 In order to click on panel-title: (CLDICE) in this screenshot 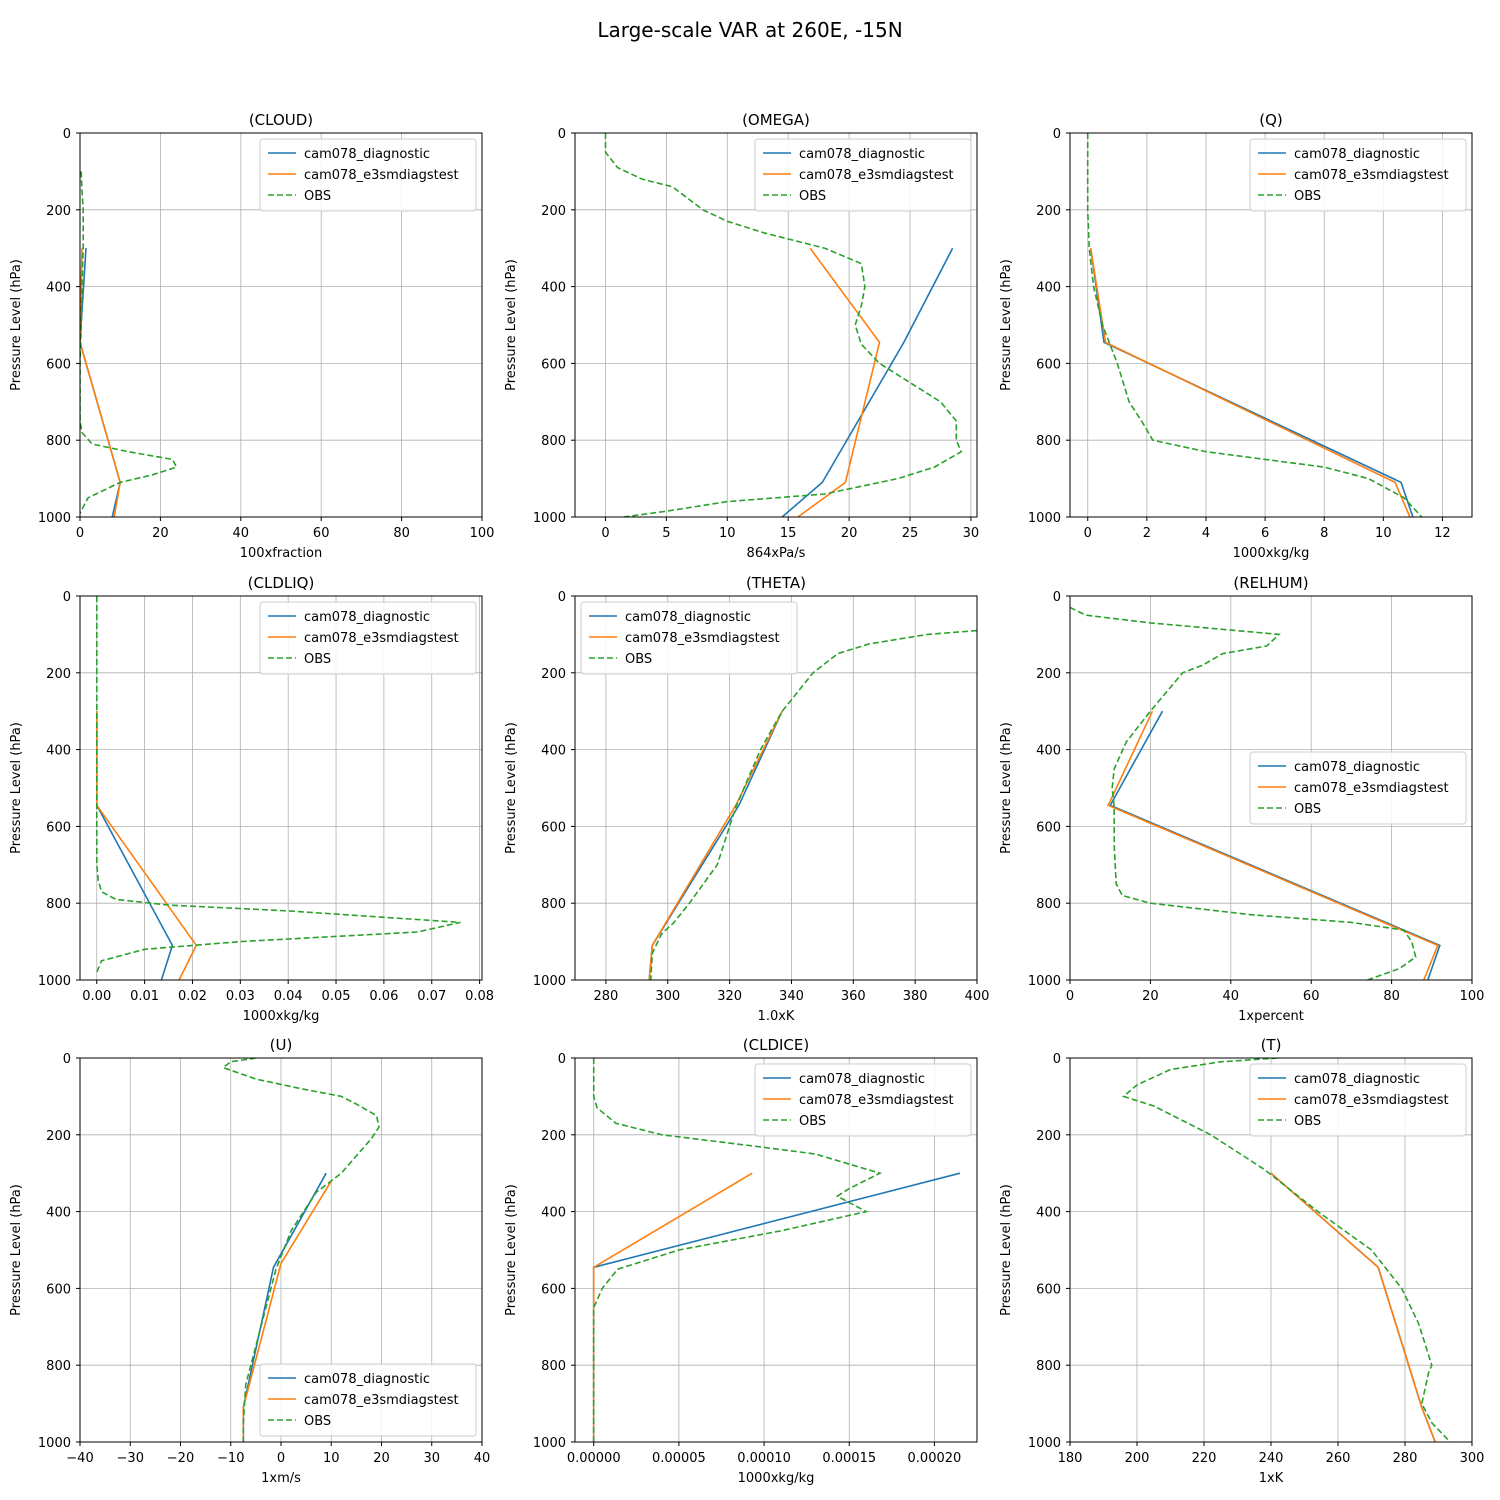, I will do `click(776, 1045)`.